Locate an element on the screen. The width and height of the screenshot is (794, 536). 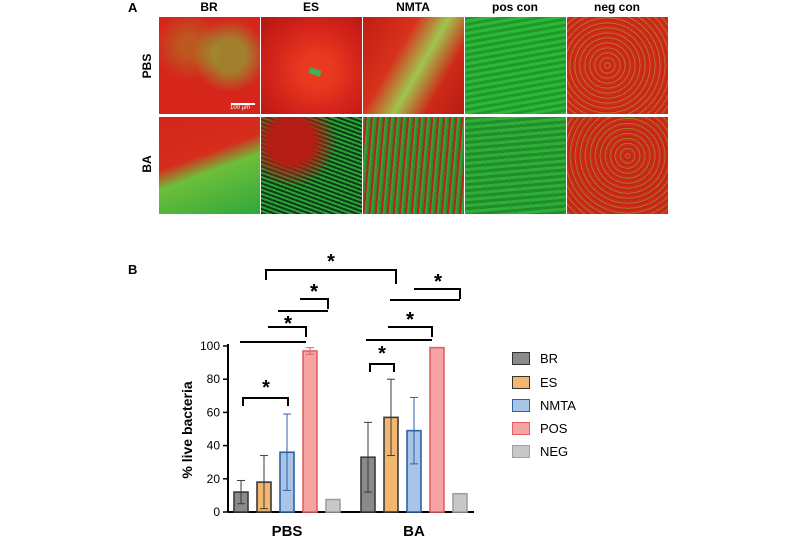
micrograph-ba-br is located at coordinates (209, 165).